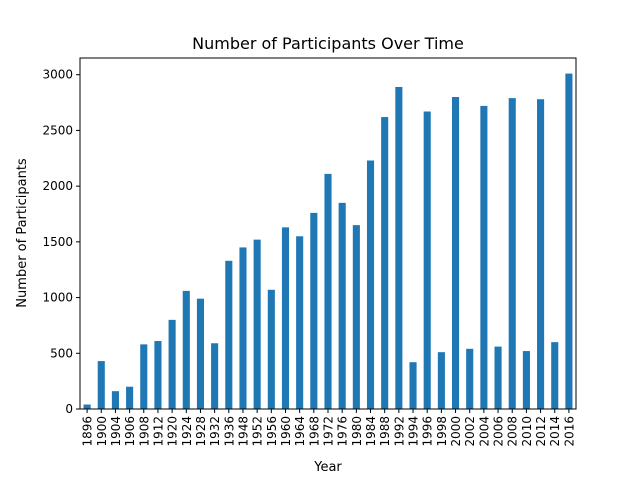 This screenshot has width=640, height=484. I want to click on y-tick-label: 1500, so click(57, 242).